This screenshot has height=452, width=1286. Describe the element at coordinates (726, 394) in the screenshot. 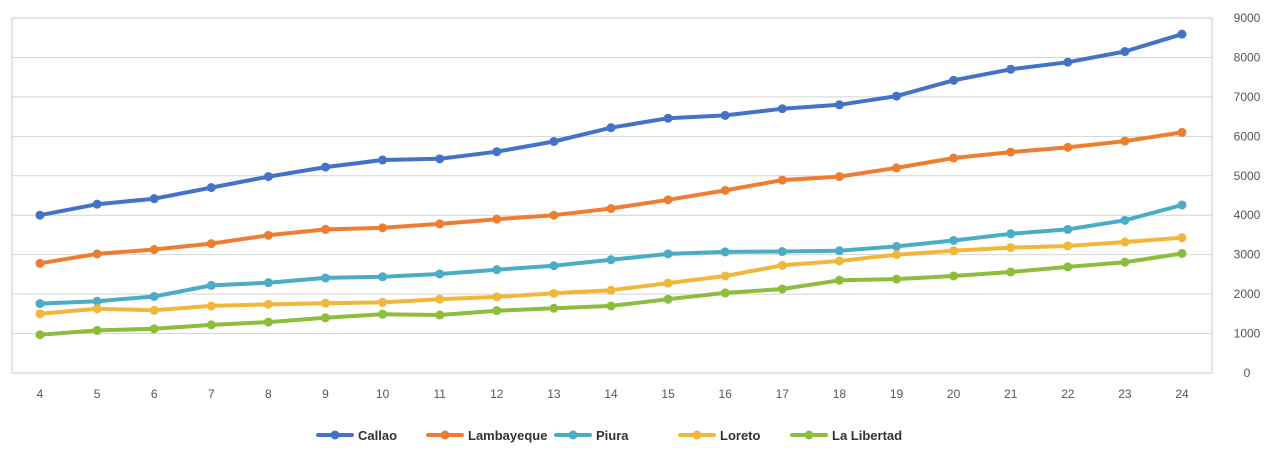

I see `x-tick-label: 16` at that location.